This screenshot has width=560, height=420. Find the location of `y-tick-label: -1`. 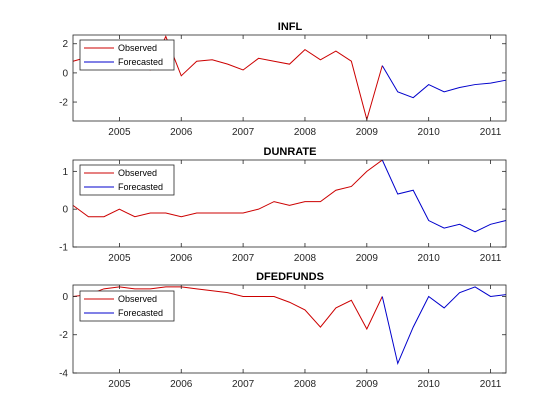

y-tick-label: -1 is located at coordinates (63, 248).